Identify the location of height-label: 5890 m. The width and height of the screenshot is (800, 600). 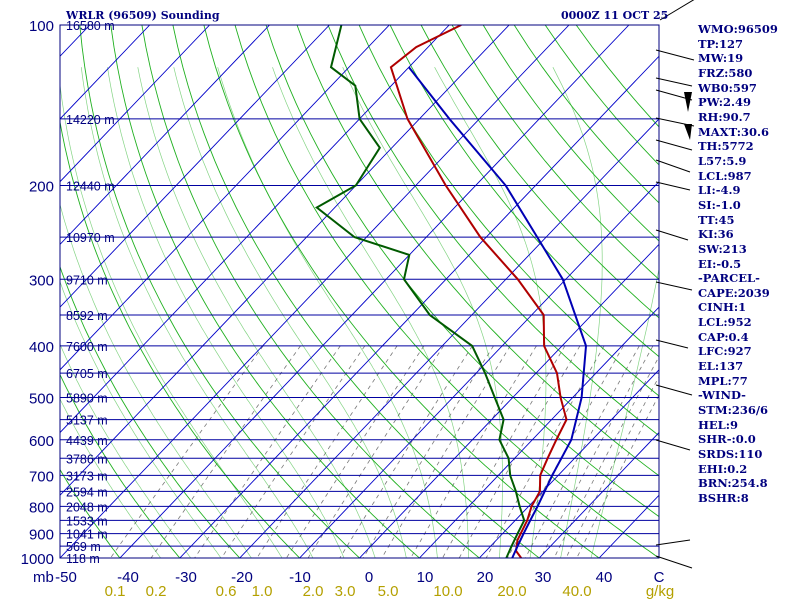
(87, 399).